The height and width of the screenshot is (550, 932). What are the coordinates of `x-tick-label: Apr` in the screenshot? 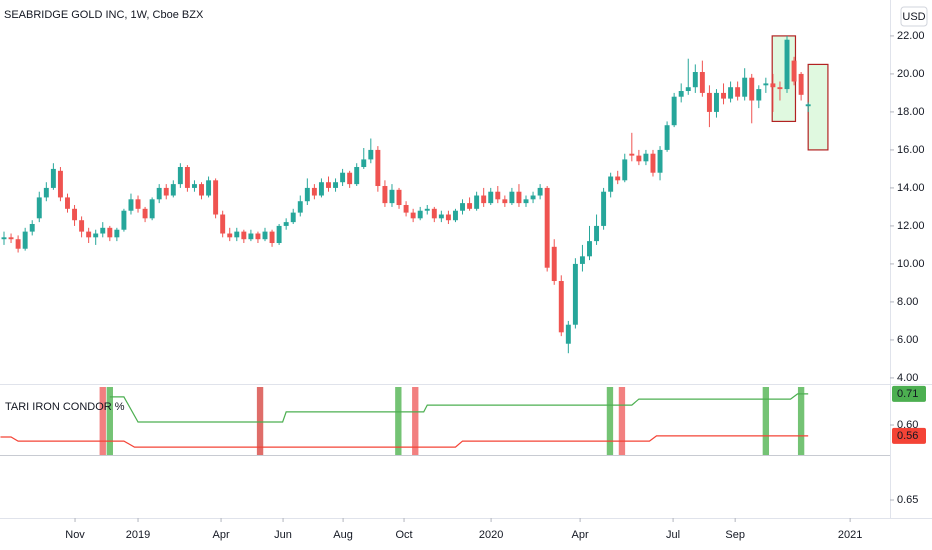 It's located at (220, 535).